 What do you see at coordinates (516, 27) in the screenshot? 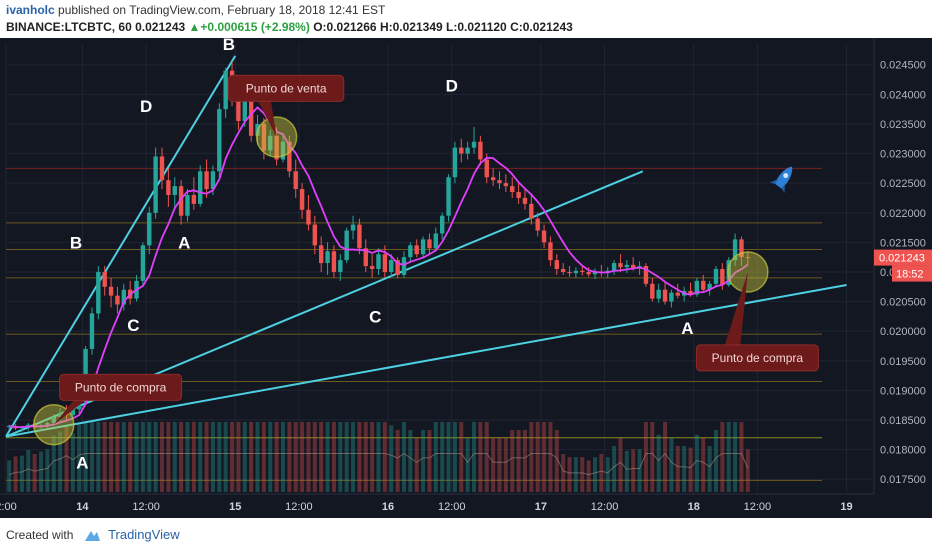
I see `close-label: C:` at bounding box center [516, 27].